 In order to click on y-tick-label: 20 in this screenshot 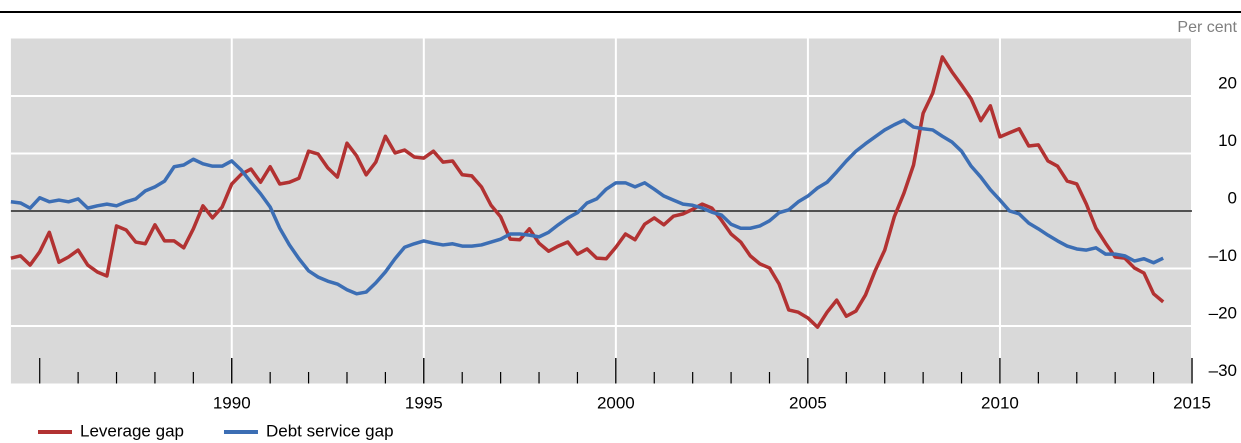, I will do `click(1227, 82)`.